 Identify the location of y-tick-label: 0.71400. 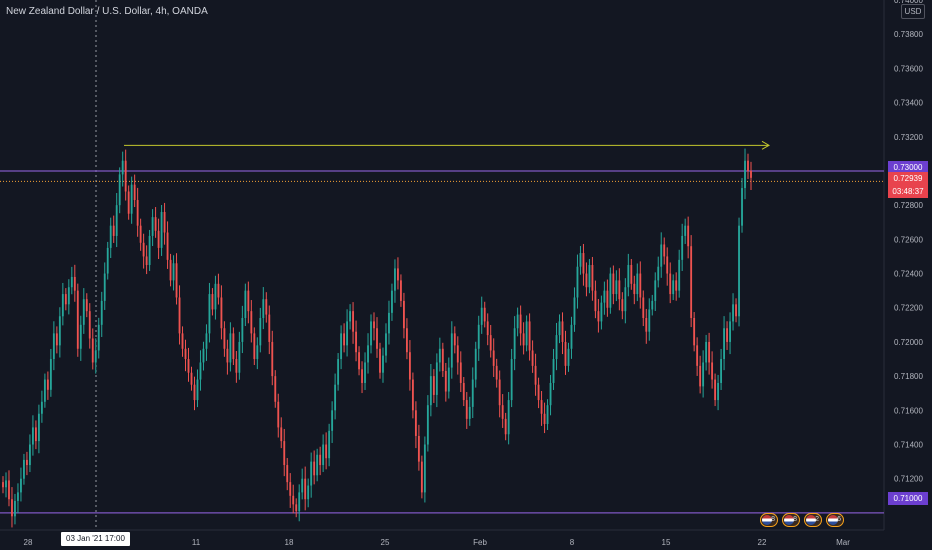
(908, 445).